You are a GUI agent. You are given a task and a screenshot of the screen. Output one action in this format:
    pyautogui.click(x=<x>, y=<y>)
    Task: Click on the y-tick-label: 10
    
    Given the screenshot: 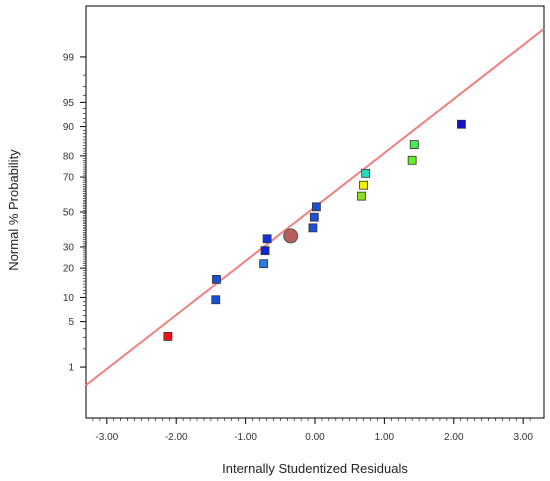 What is the action you would take?
    pyautogui.click(x=69, y=298)
    